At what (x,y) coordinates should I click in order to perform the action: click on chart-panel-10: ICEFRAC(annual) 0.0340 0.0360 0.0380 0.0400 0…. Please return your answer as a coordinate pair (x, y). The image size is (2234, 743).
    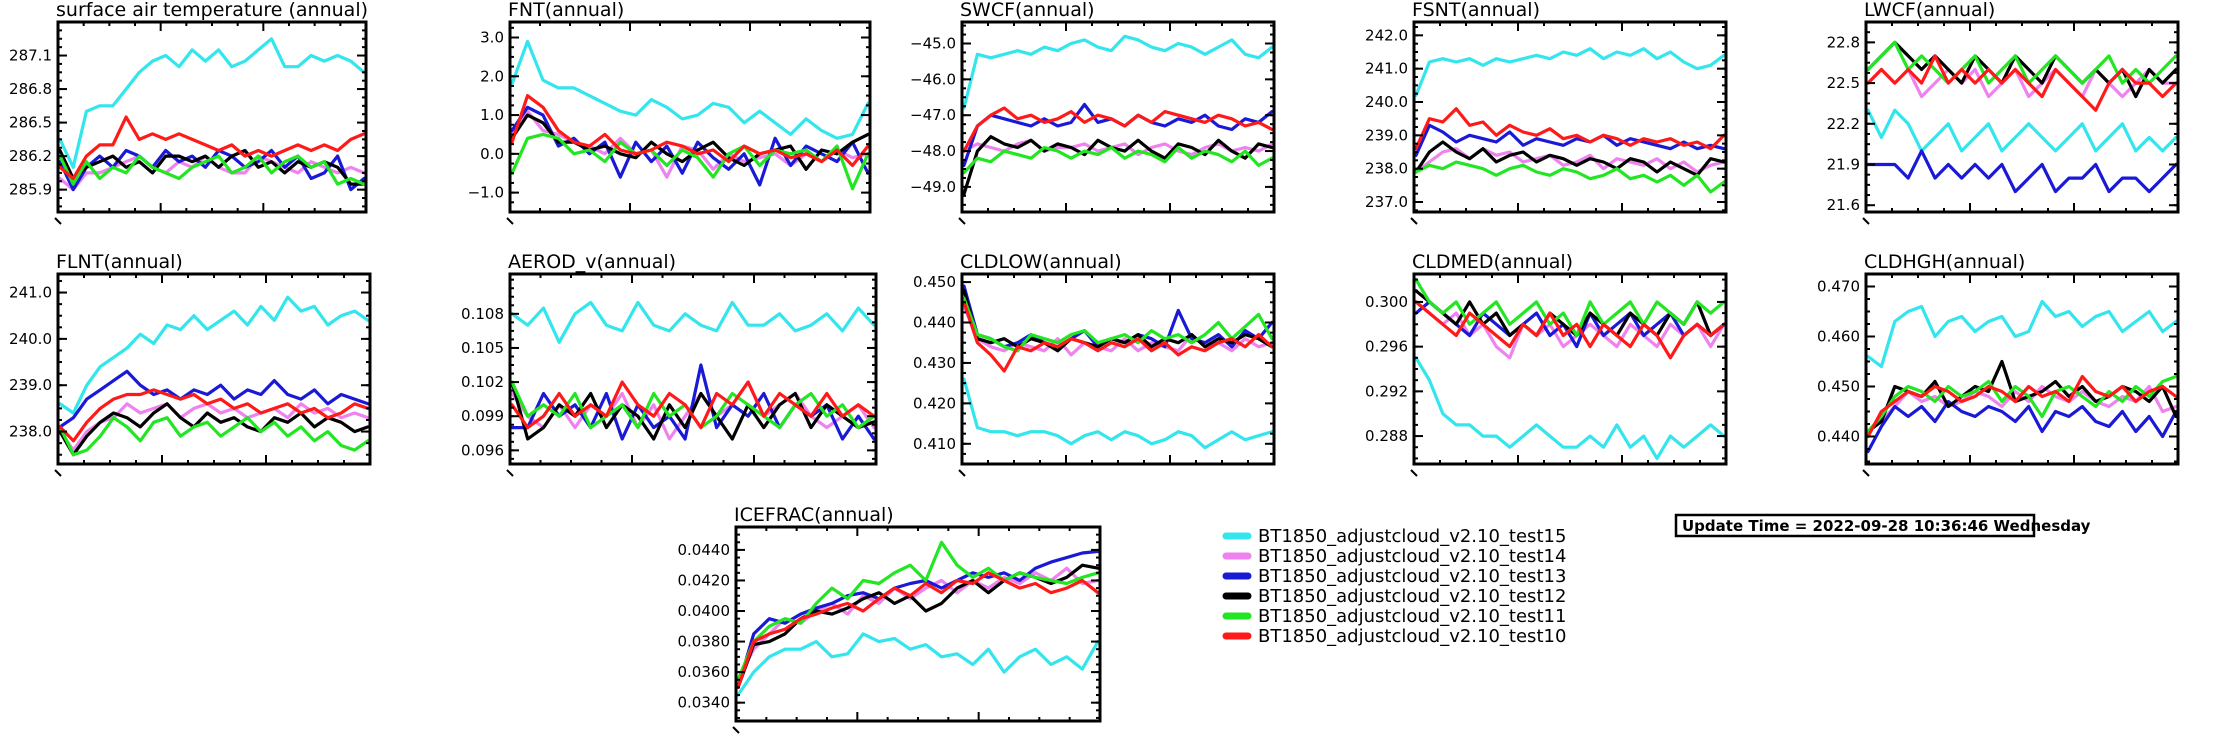
    Looking at the image, I should click on (890, 619).